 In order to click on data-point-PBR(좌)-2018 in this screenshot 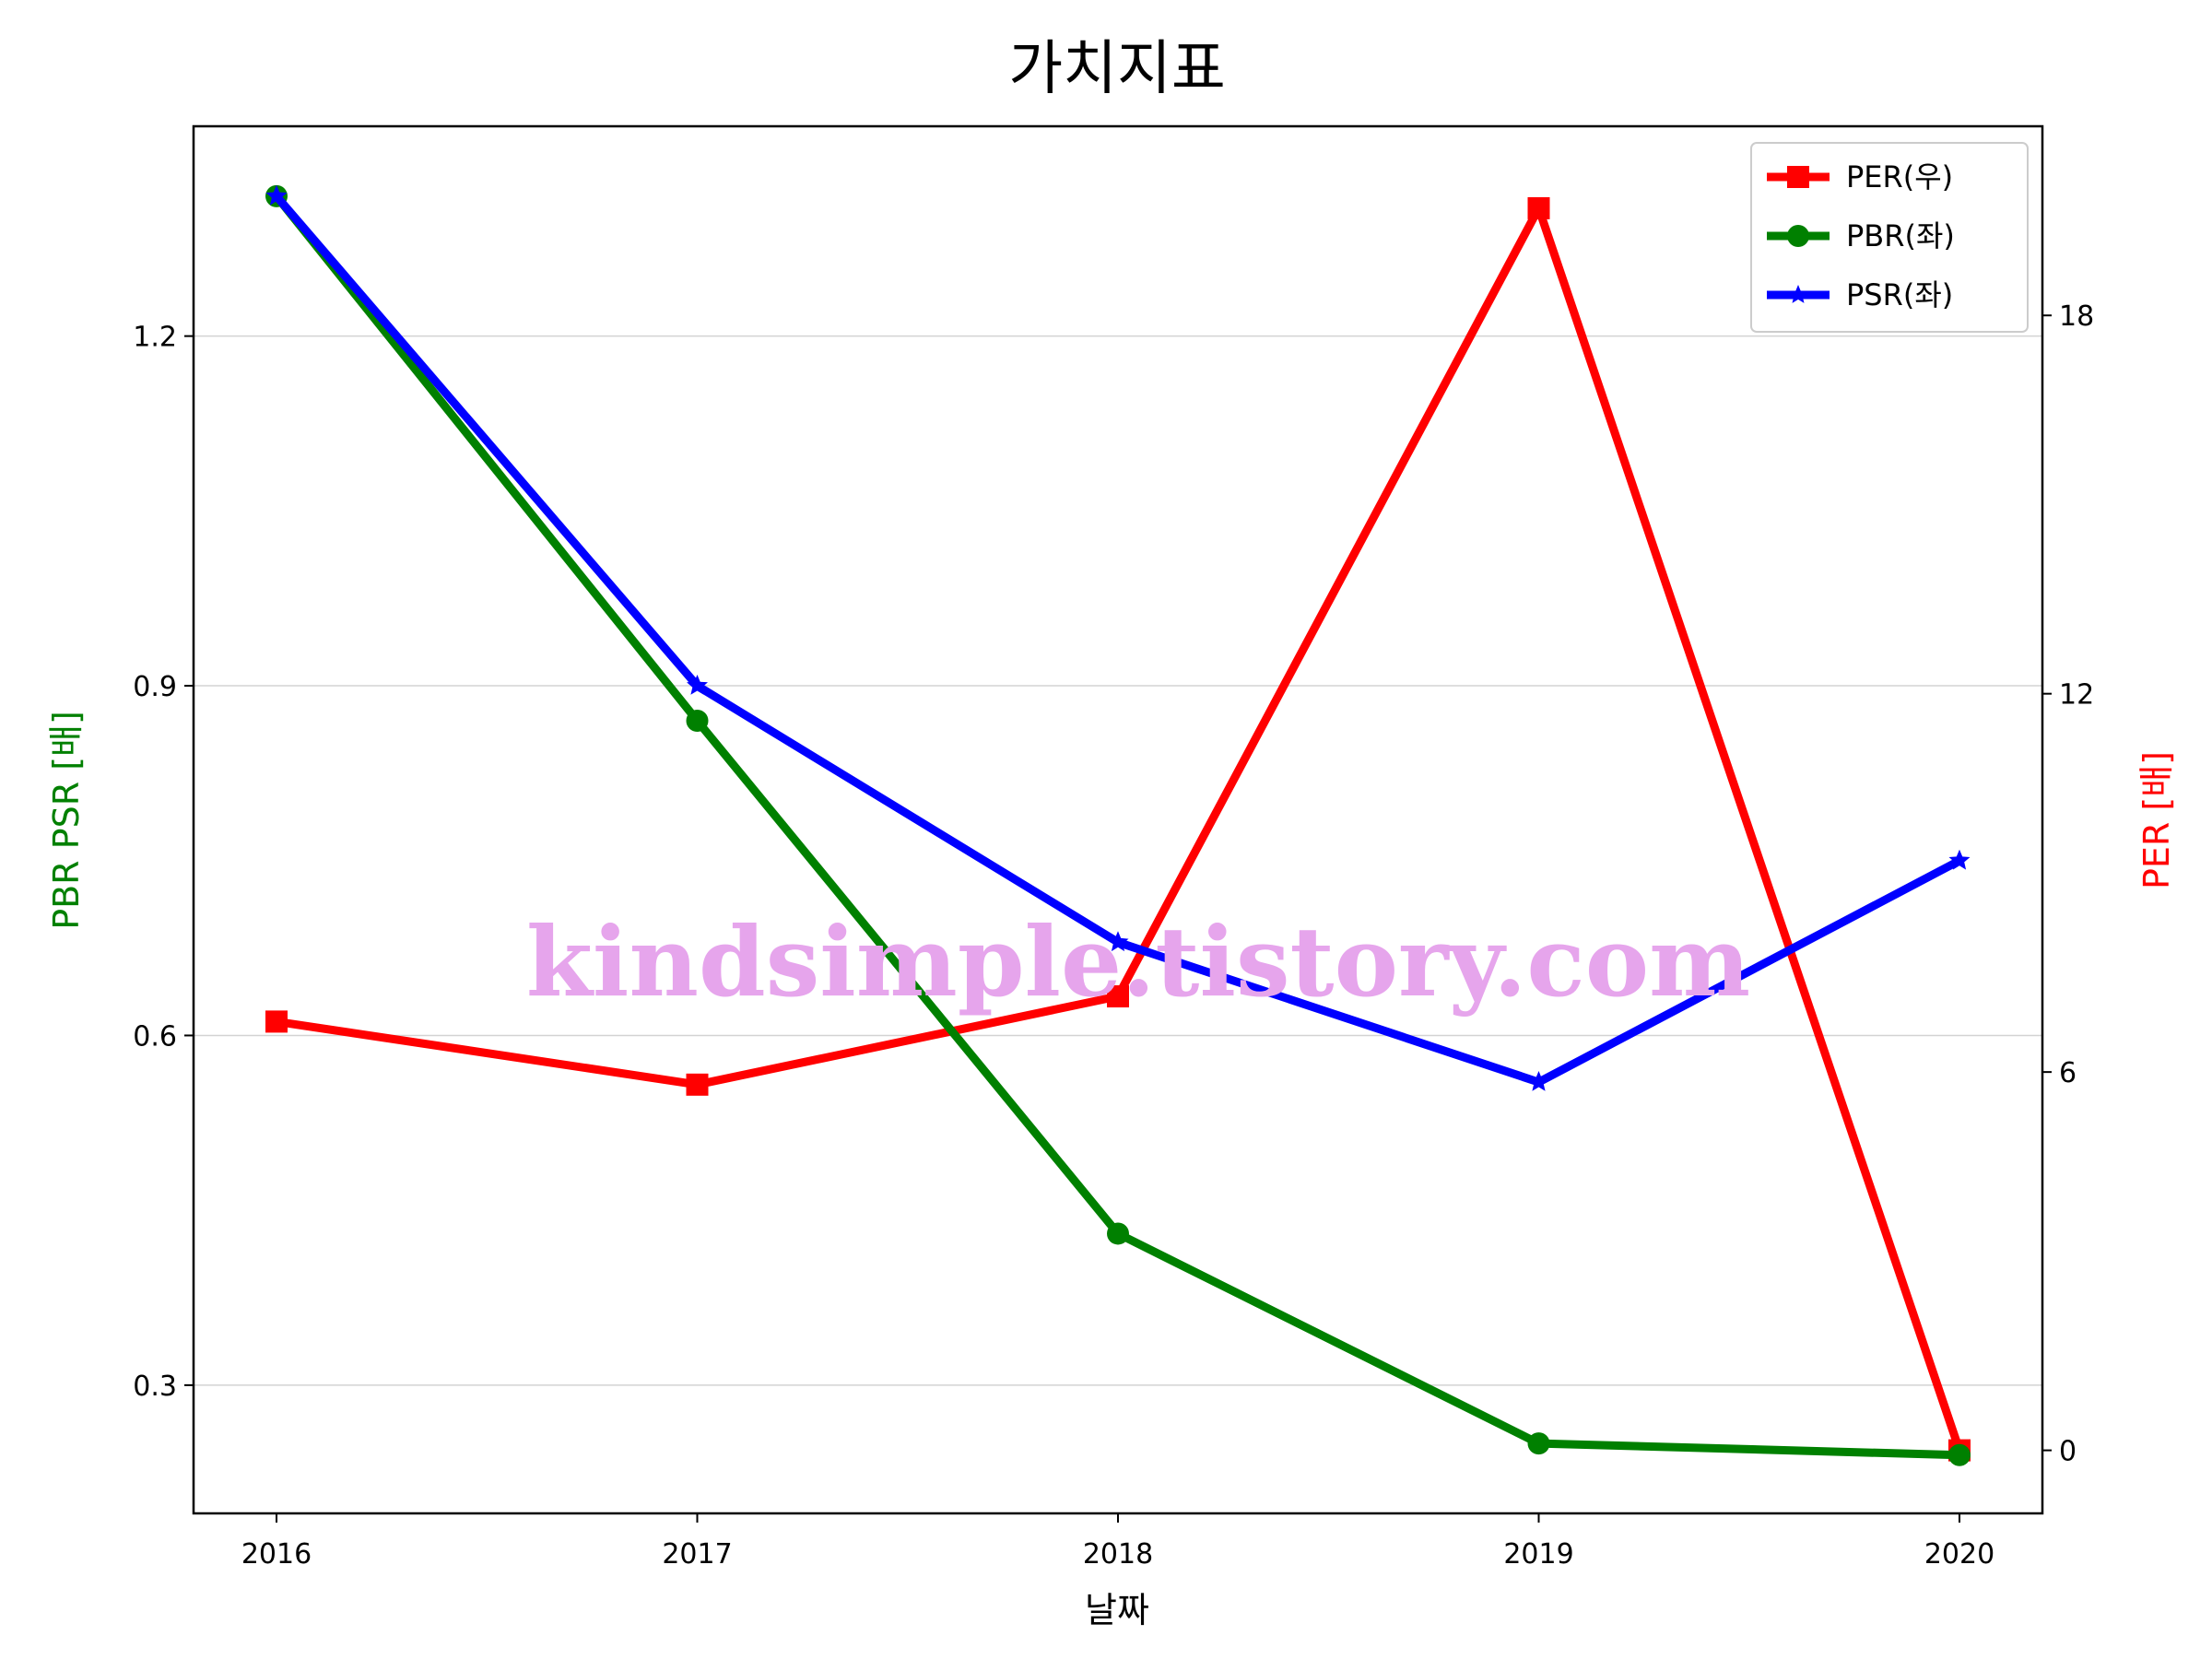, I will do `click(1118, 1233)`.